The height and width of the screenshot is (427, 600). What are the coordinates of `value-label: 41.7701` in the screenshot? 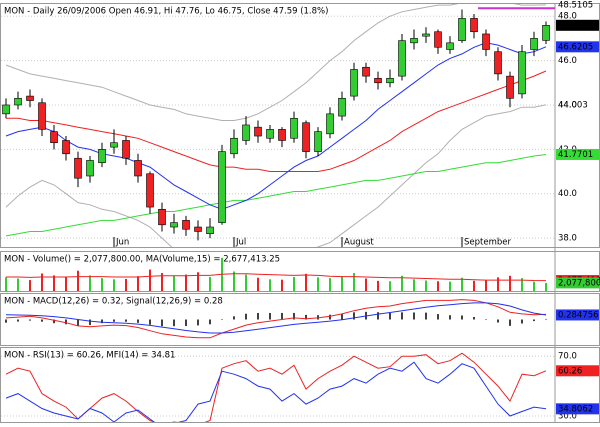 It's located at (575, 155).